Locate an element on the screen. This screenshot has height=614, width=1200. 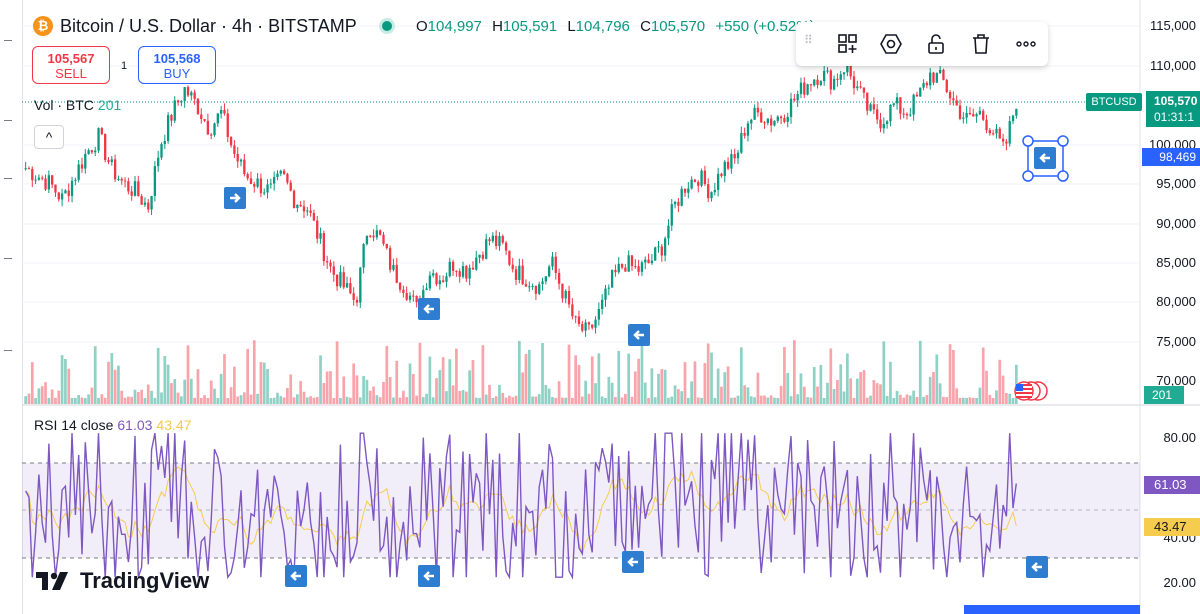
buy-price: 105,568 is located at coordinates (177, 58).